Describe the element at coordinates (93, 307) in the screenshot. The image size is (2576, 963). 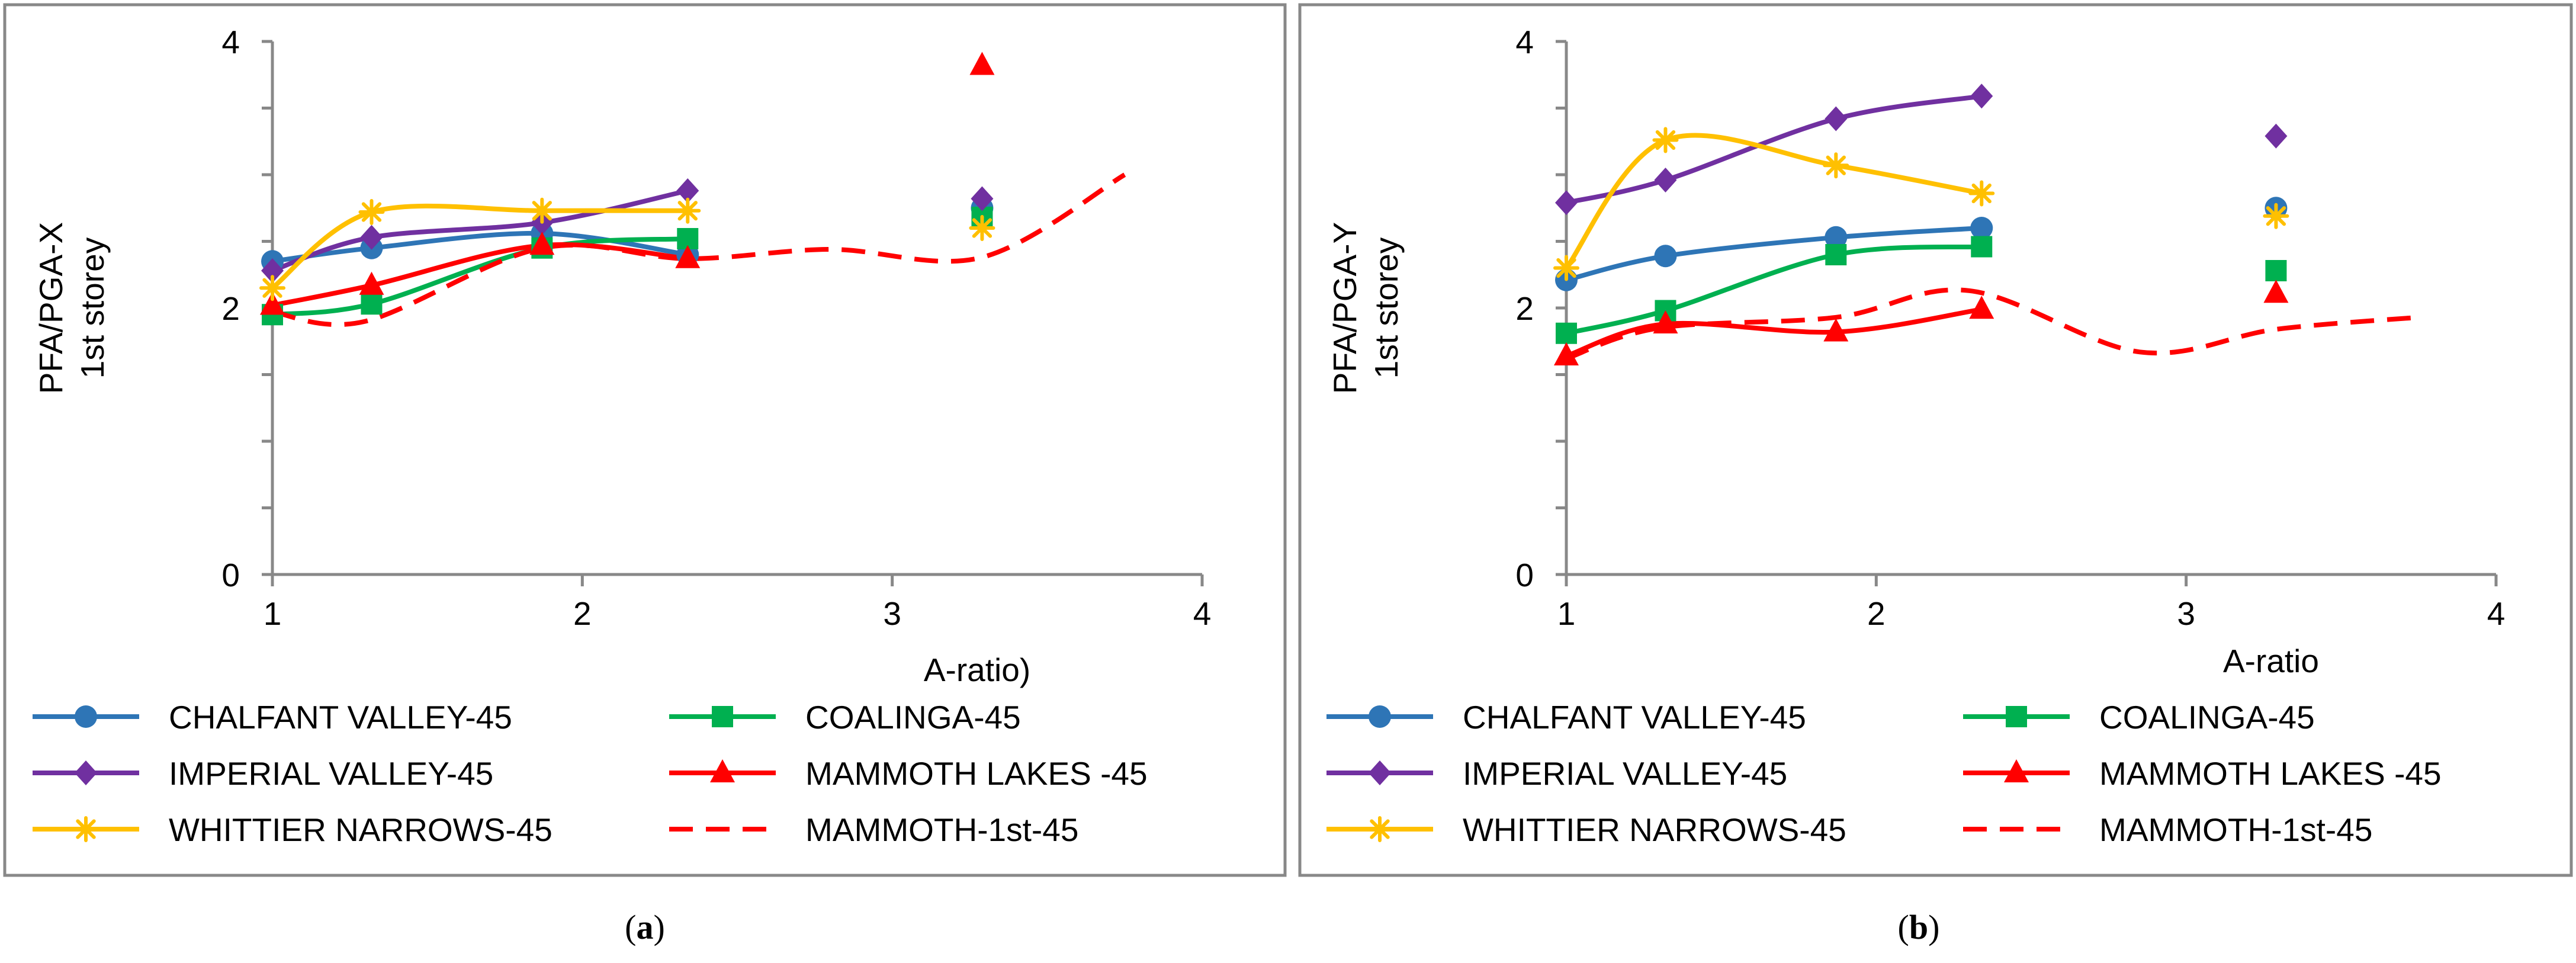
I see `y-axis-title-line2-a: 1st storey` at that location.